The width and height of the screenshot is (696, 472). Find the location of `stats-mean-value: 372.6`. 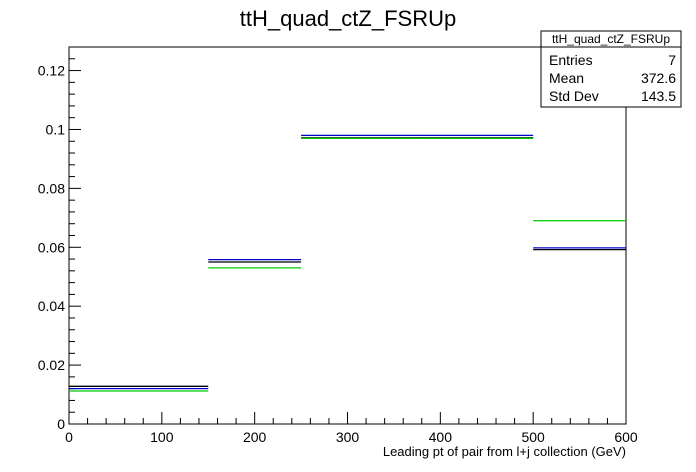

stats-mean-value: 372.6 is located at coordinates (658, 78).